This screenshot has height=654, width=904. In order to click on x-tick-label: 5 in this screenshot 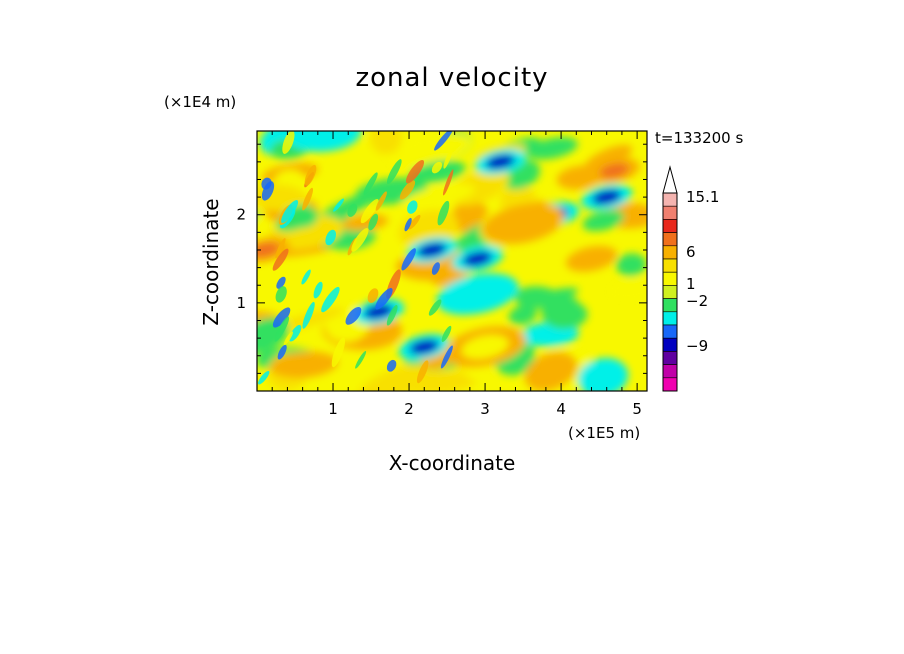, I will do `click(637, 409)`.